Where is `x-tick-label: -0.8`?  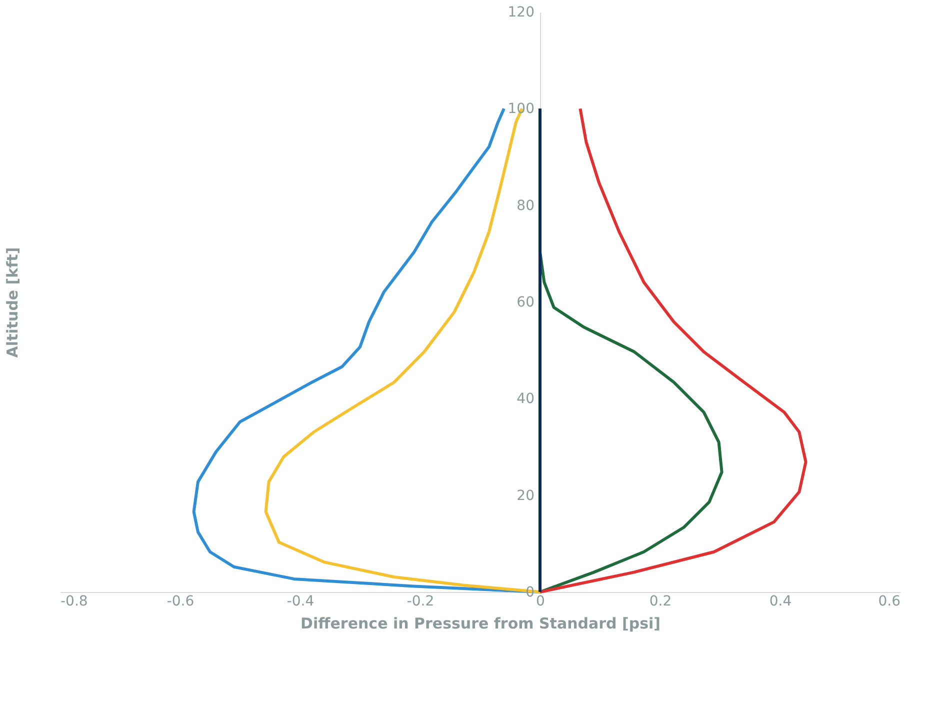
x-tick-label: -0.8 is located at coordinates (74, 602).